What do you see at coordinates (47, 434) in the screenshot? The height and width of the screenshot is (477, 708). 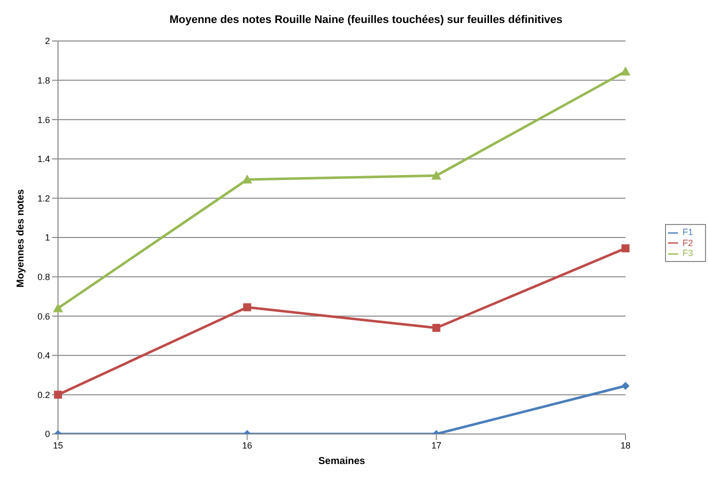 I see `y-tick-label: 0` at bounding box center [47, 434].